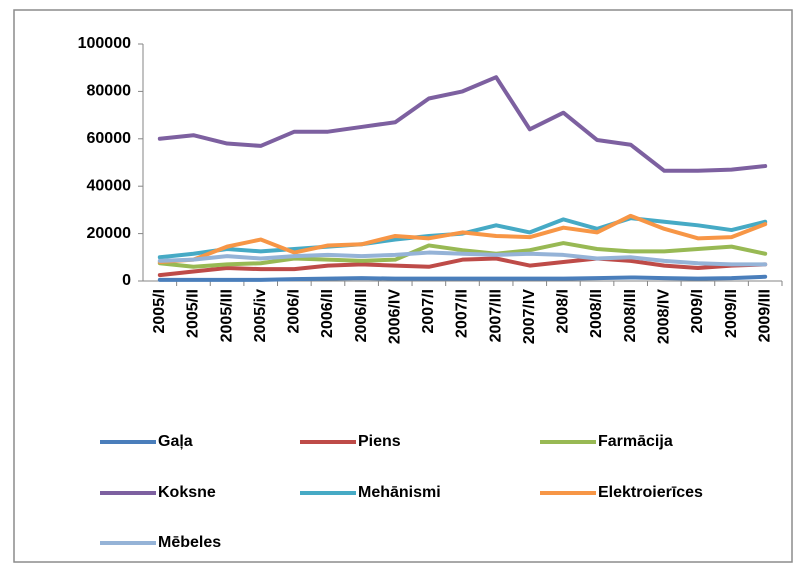  What do you see at coordinates (189, 542) in the screenshot?
I see `legend-label: Mēbeles` at bounding box center [189, 542].